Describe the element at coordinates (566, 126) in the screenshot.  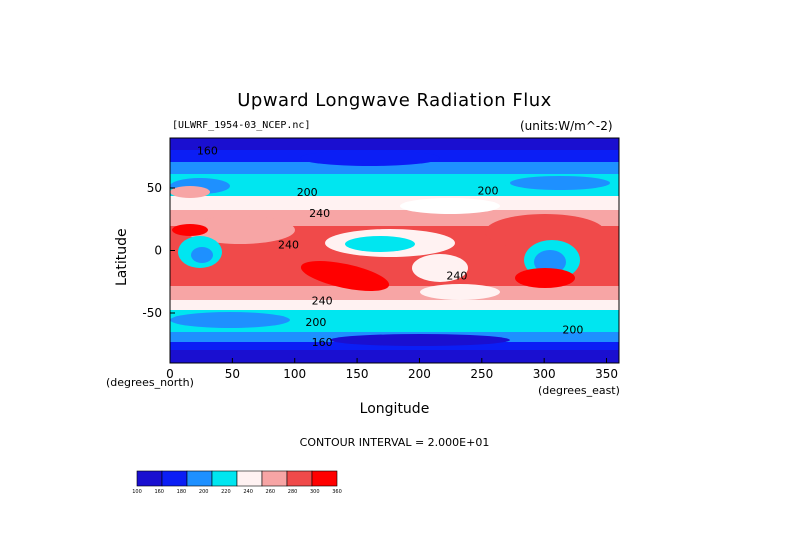
I see `chart-units: (units:W/m^-2)` at that location.